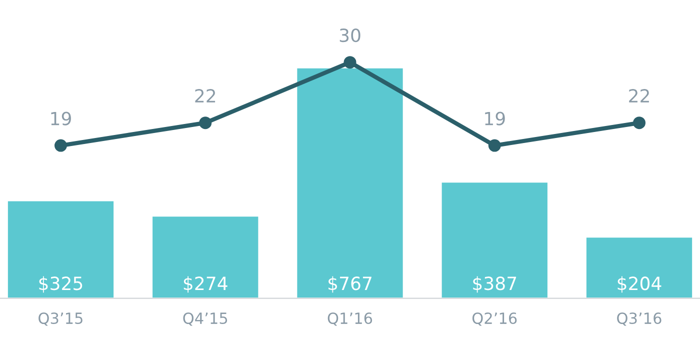 The height and width of the screenshot is (339, 700). What do you see at coordinates (205, 319) in the screenshot?
I see `x-tick-label: Q4’15` at bounding box center [205, 319].